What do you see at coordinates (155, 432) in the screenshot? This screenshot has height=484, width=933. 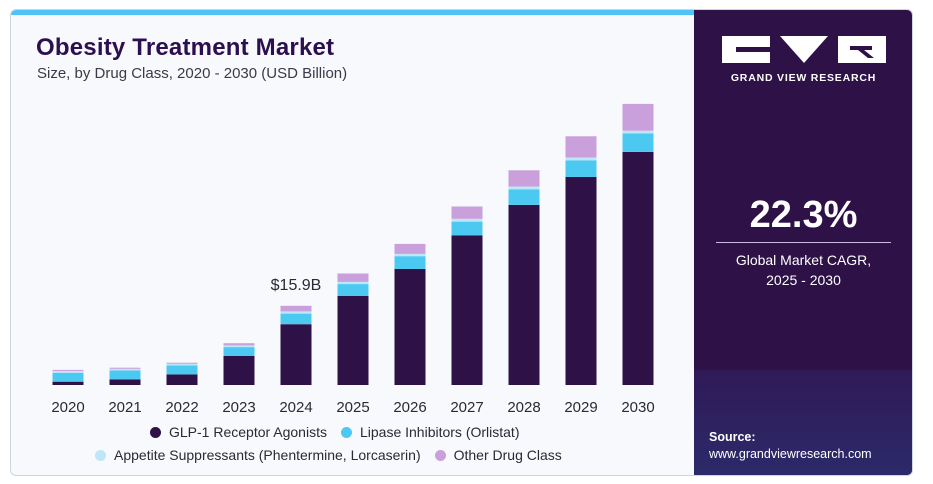 I see `legend-dot-glp1` at bounding box center [155, 432].